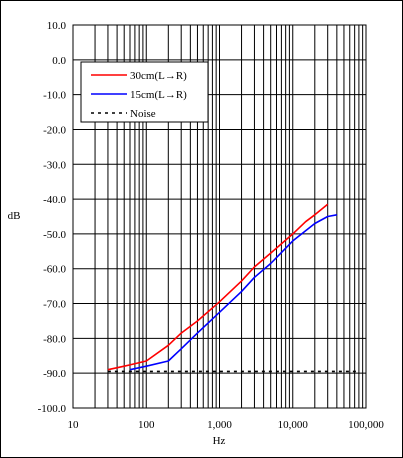  I want to click on x-tick-label: 100, so click(146, 425).